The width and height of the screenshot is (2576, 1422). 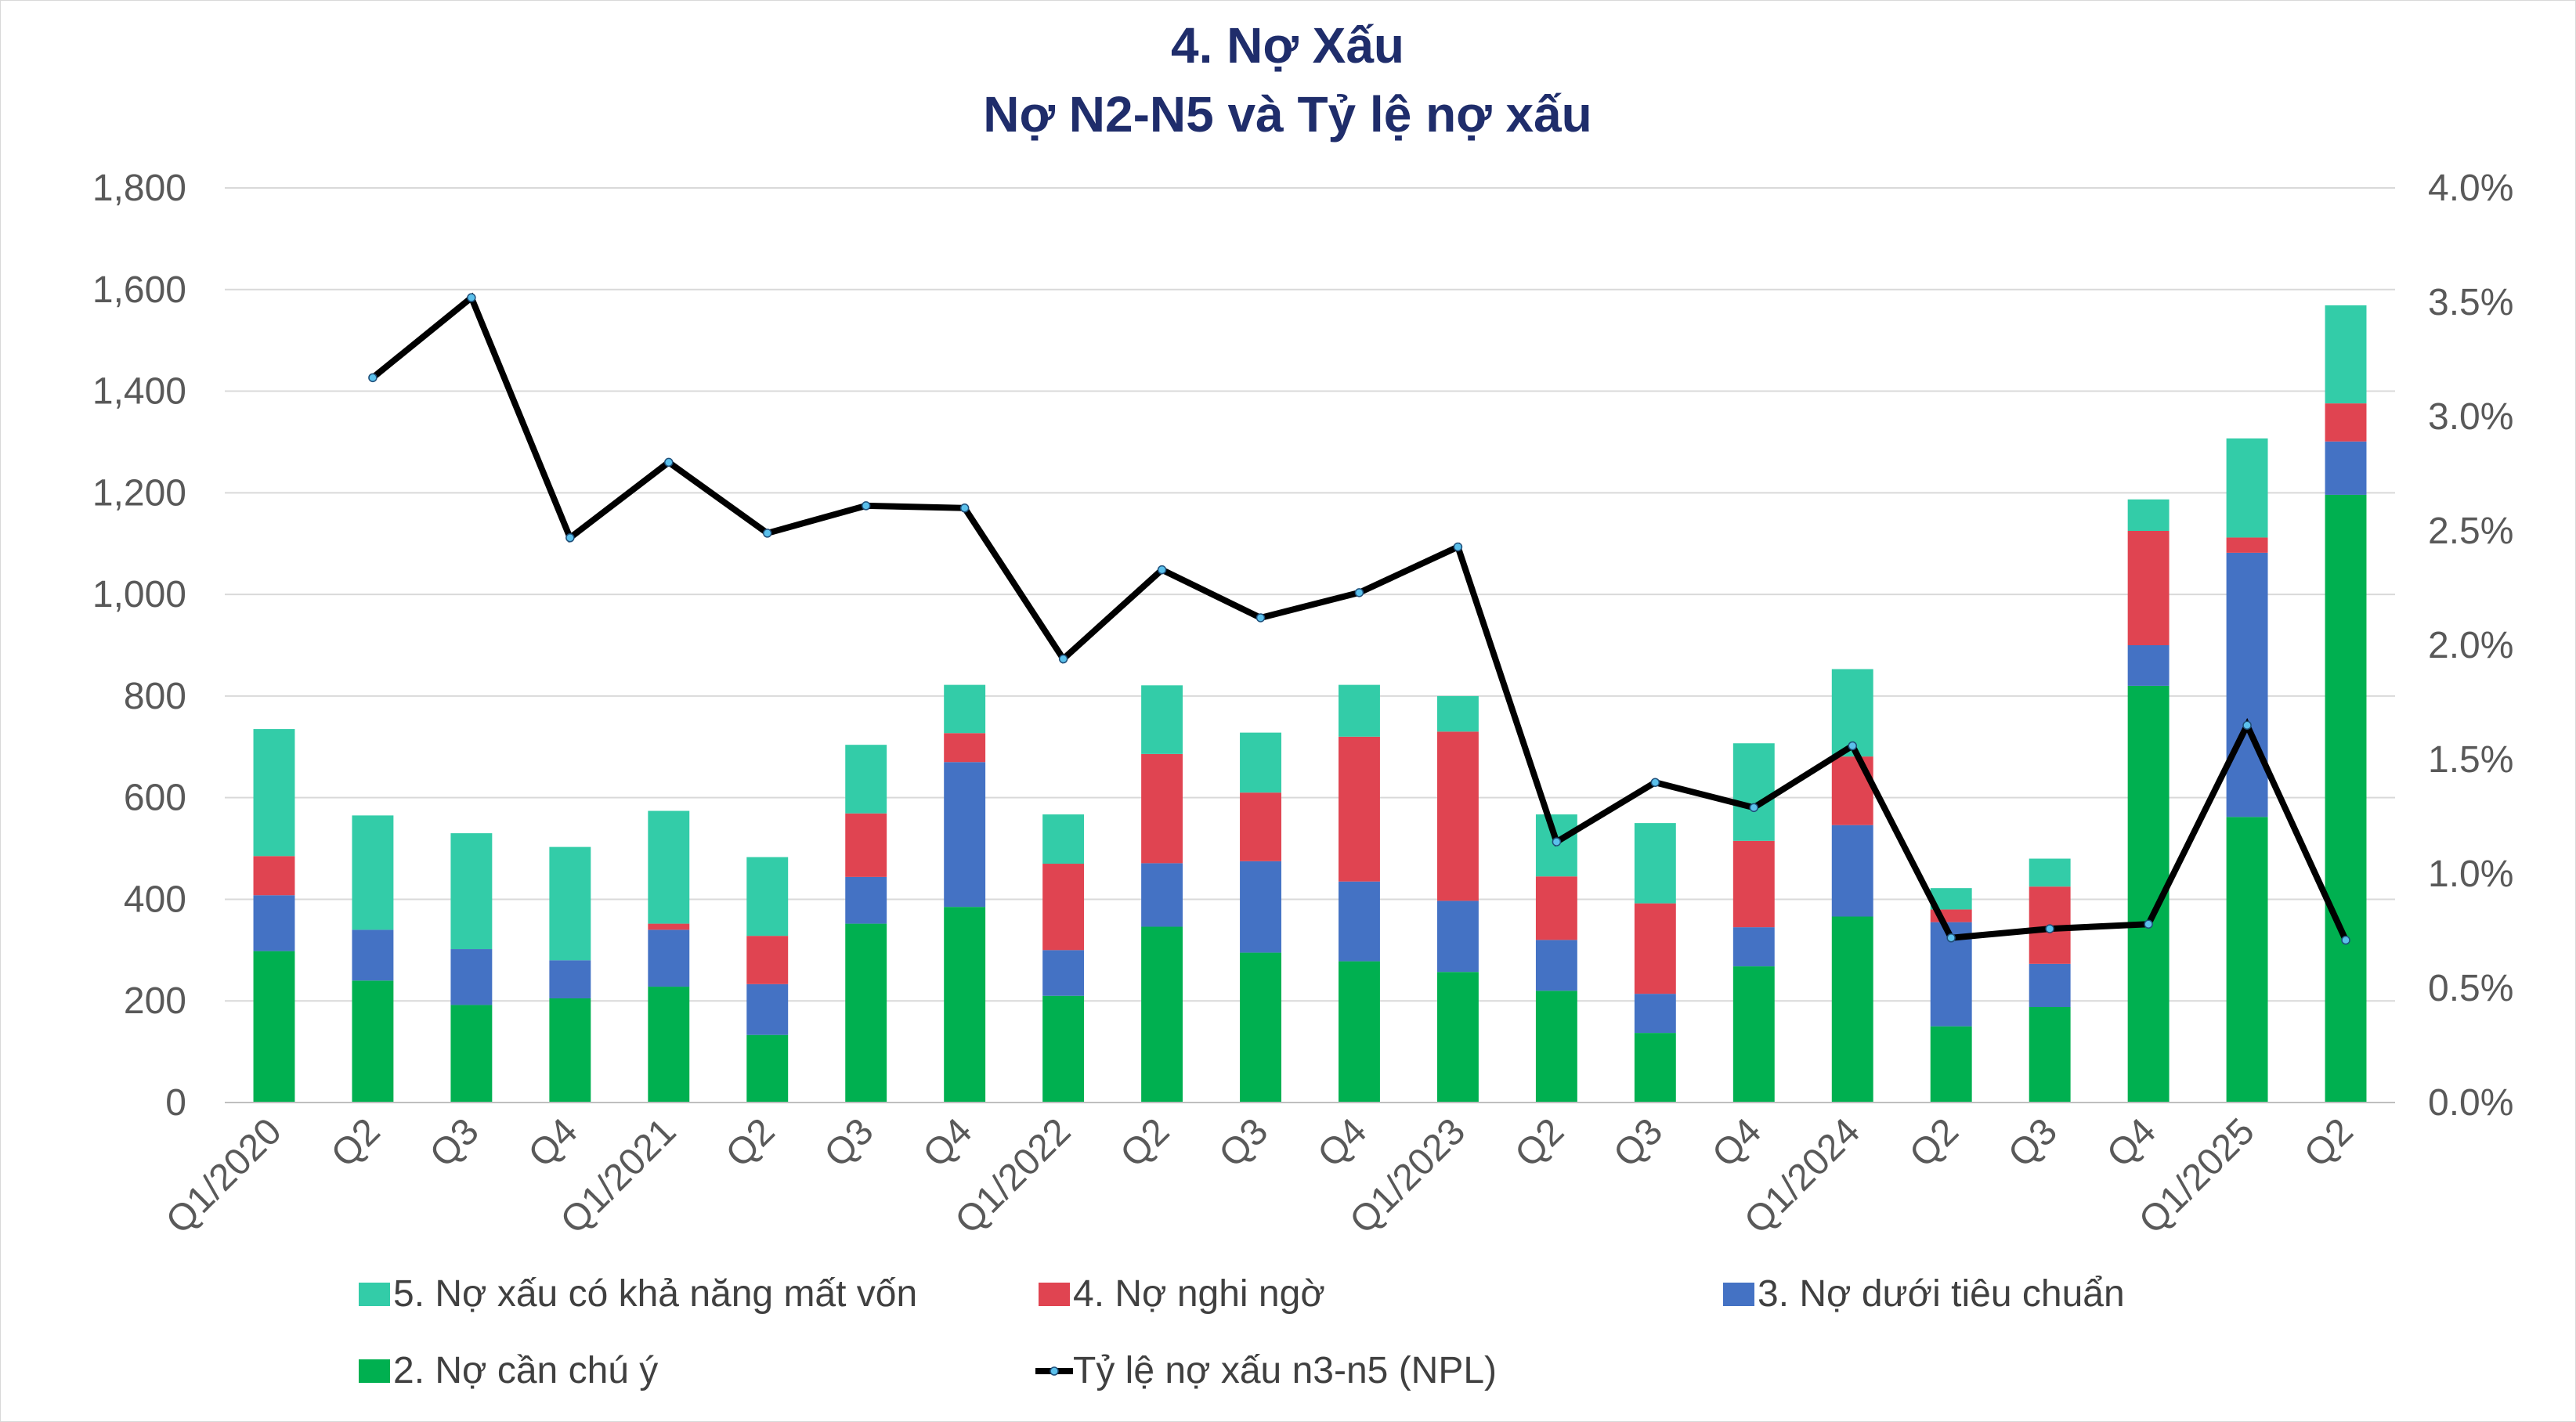 What do you see at coordinates (139, 595) in the screenshot?
I see `y-tick-label: 1,000` at bounding box center [139, 595].